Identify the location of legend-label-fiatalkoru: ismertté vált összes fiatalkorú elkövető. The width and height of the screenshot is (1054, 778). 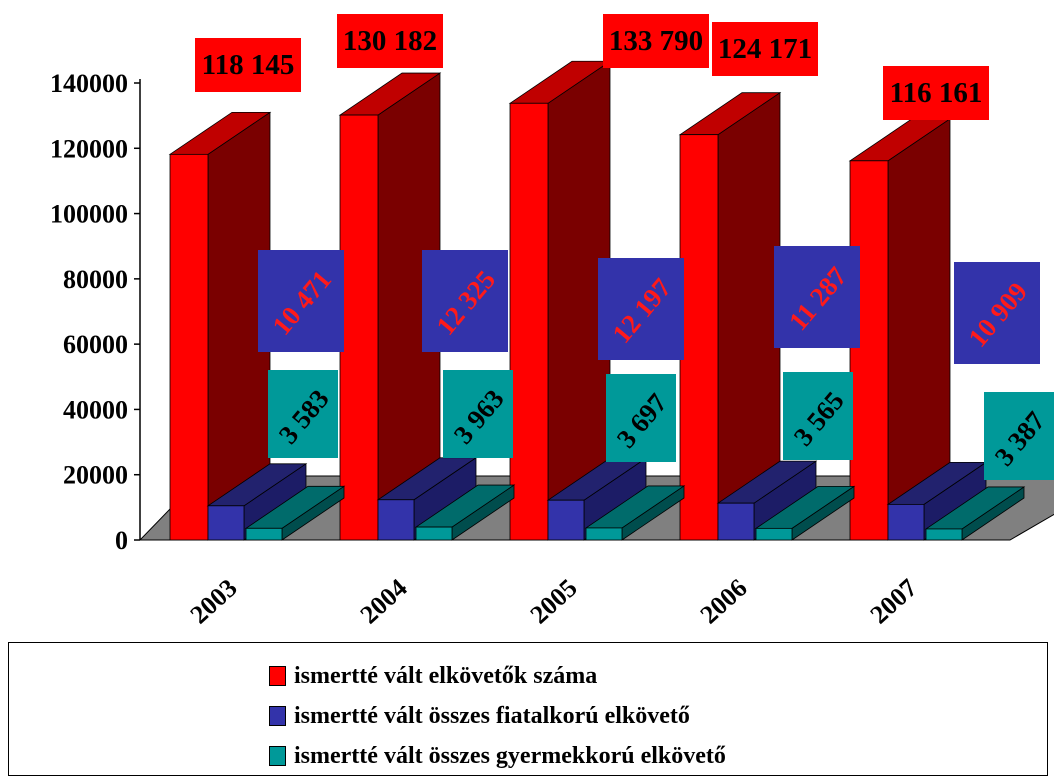
(492, 715).